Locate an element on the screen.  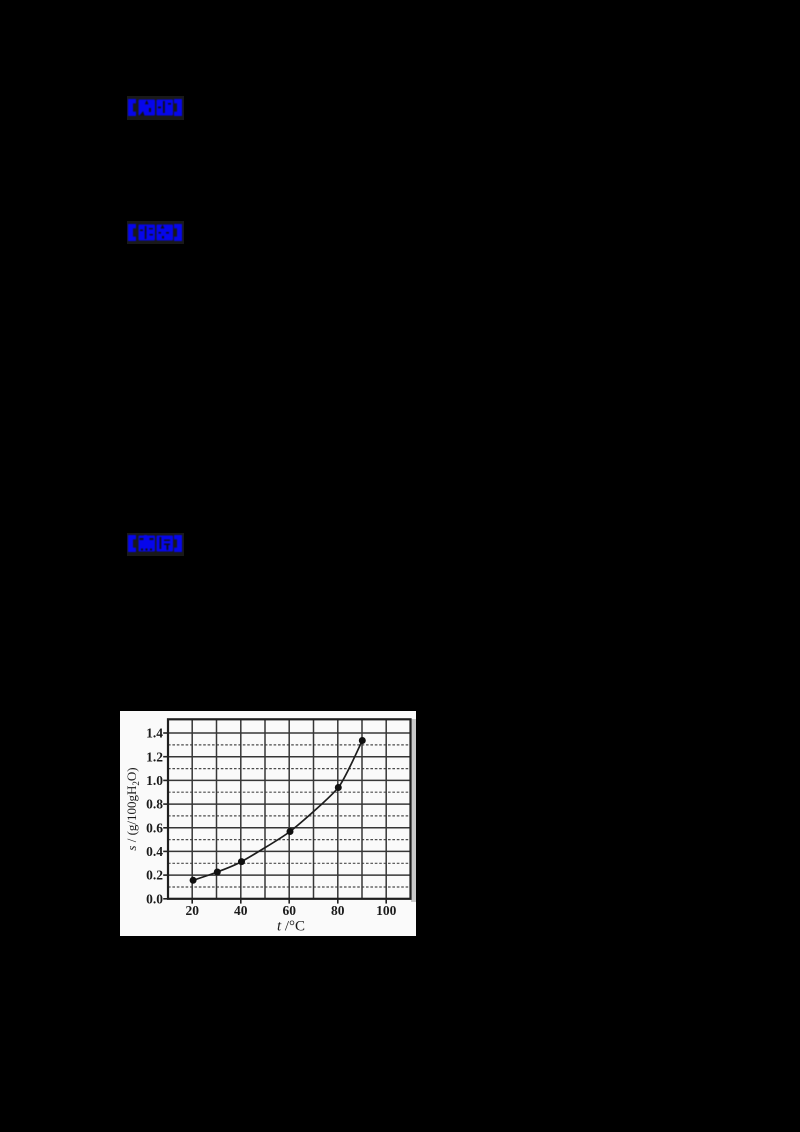
svg-text: 1.4 is located at coordinates (154, 733).